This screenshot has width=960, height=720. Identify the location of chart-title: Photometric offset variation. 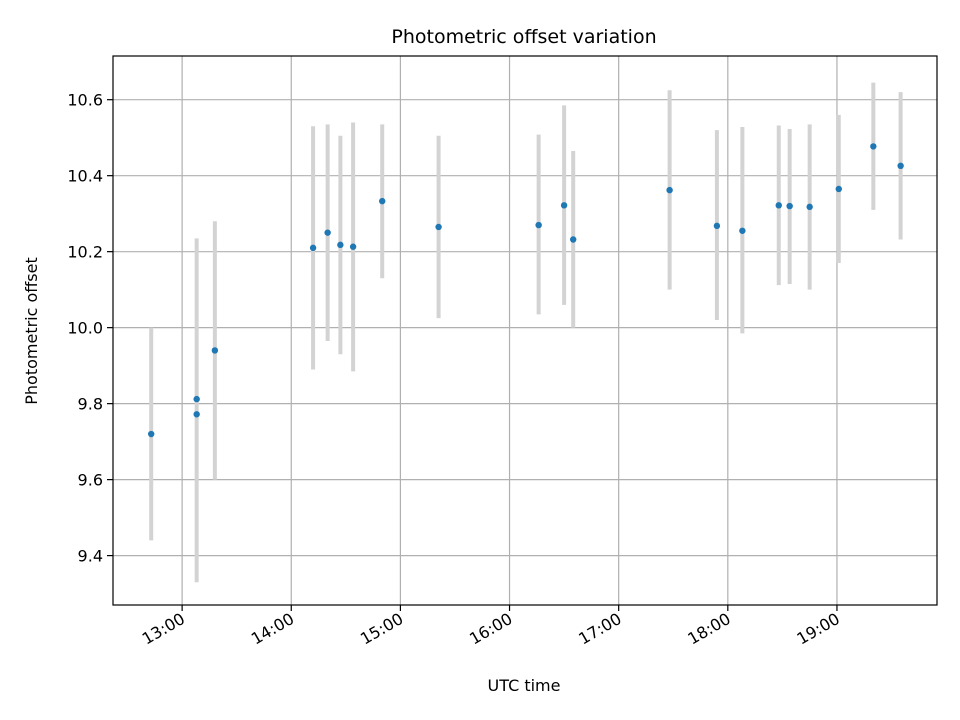
(523, 37).